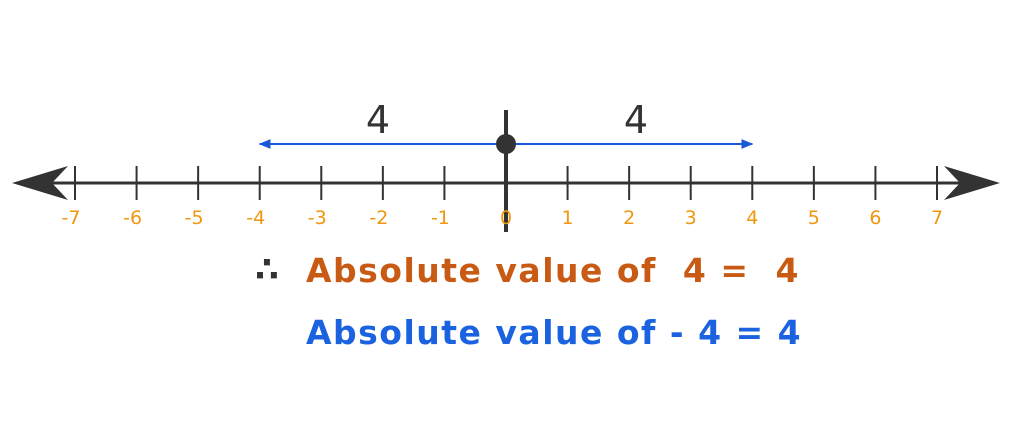 The height and width of the screenshot is (425, 1013). What do you see at coordinates (317, 218) in the screenshot?
I see `tick-label: -3` at bounding box center [317, 218].